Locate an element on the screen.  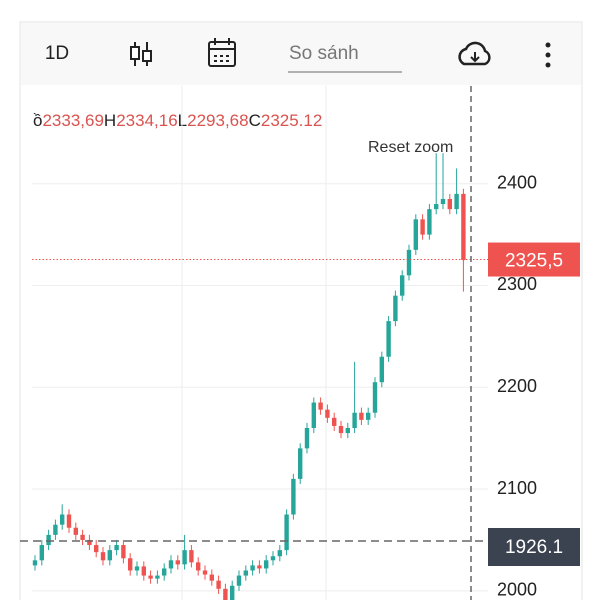
interval-button: 1D is located at coordinates (57, 53).